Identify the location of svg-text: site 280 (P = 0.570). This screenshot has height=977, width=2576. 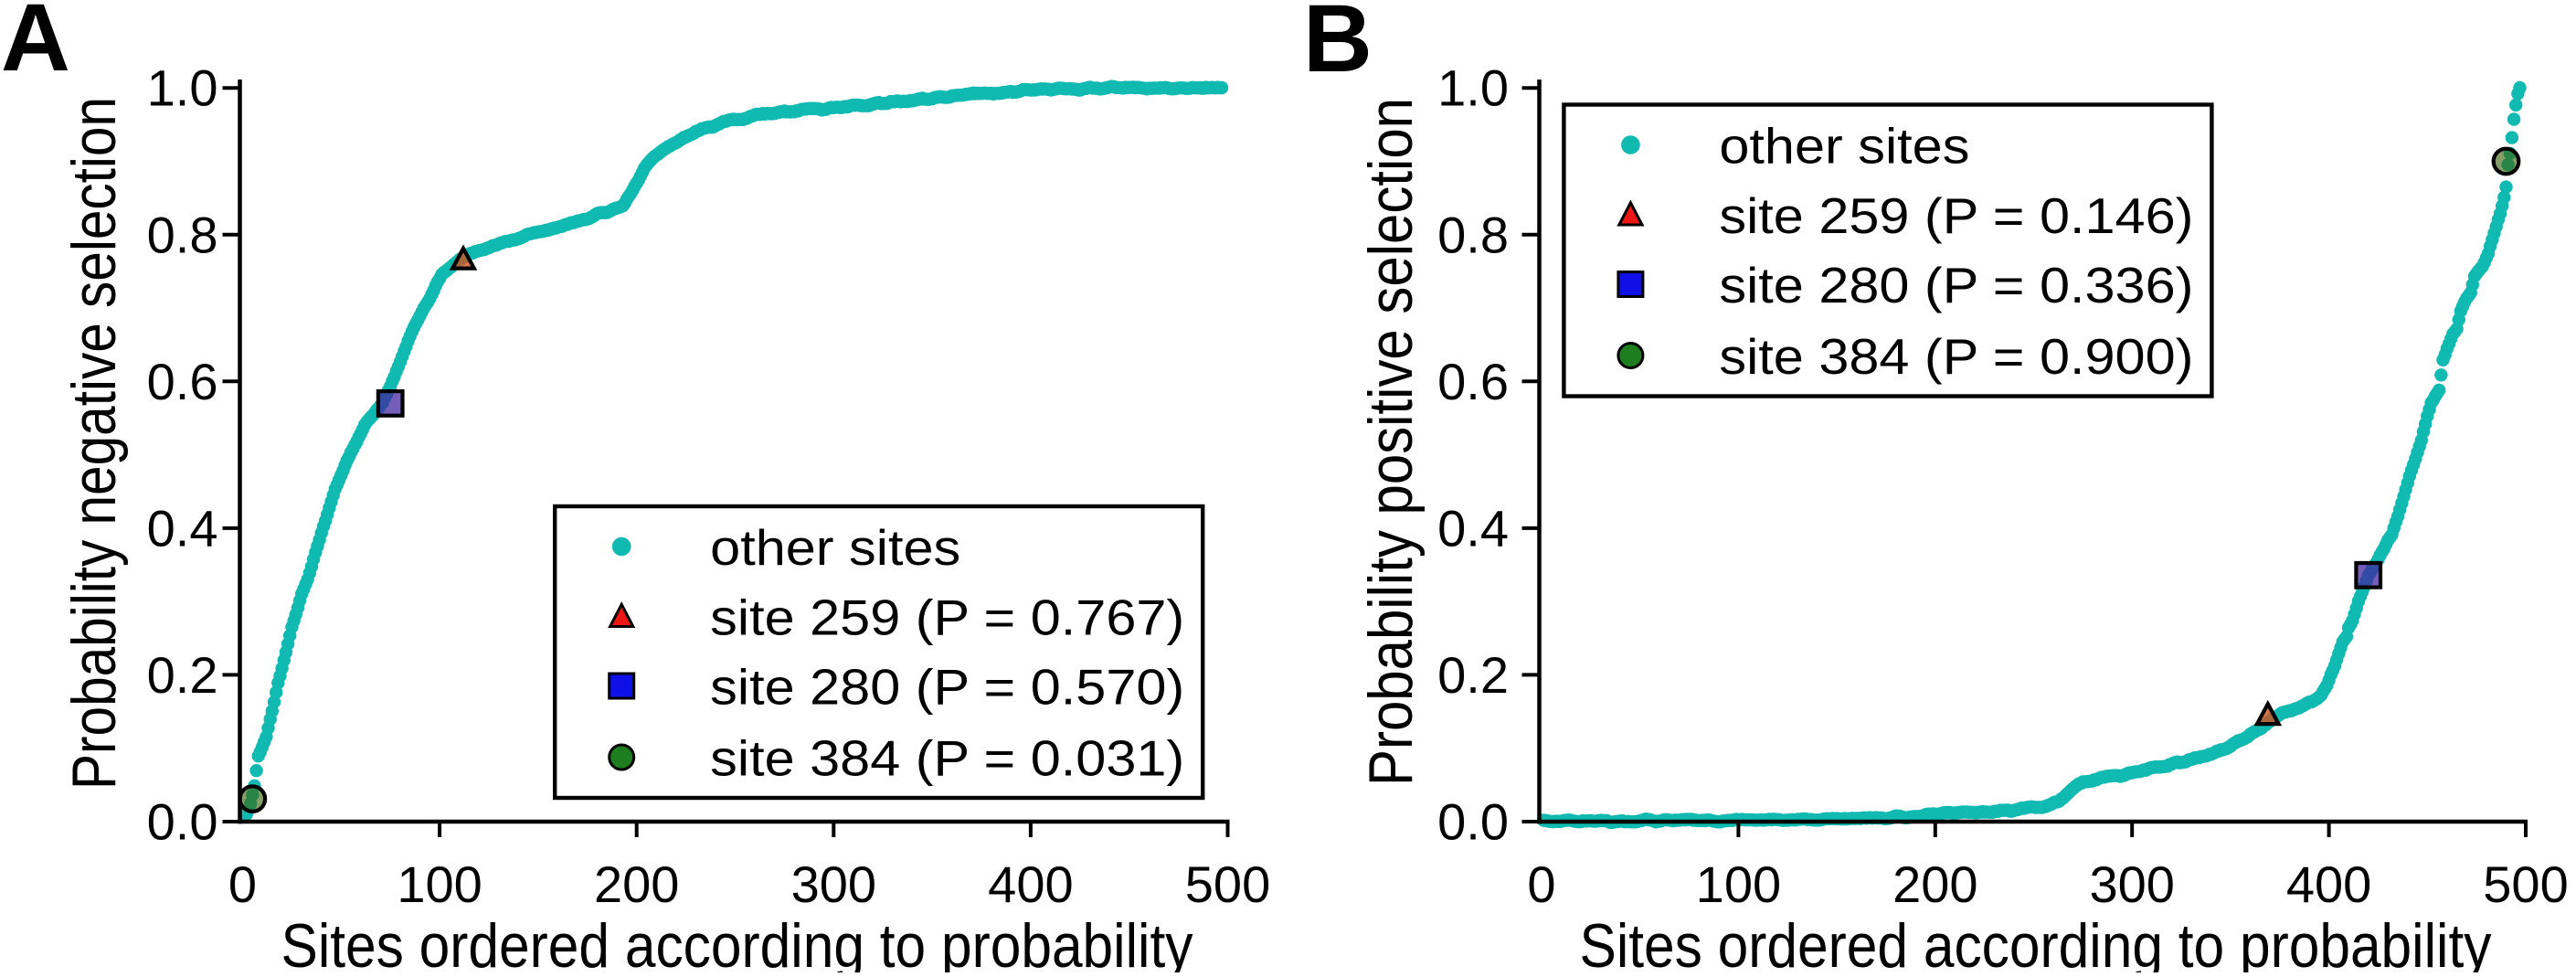
(947, 687).